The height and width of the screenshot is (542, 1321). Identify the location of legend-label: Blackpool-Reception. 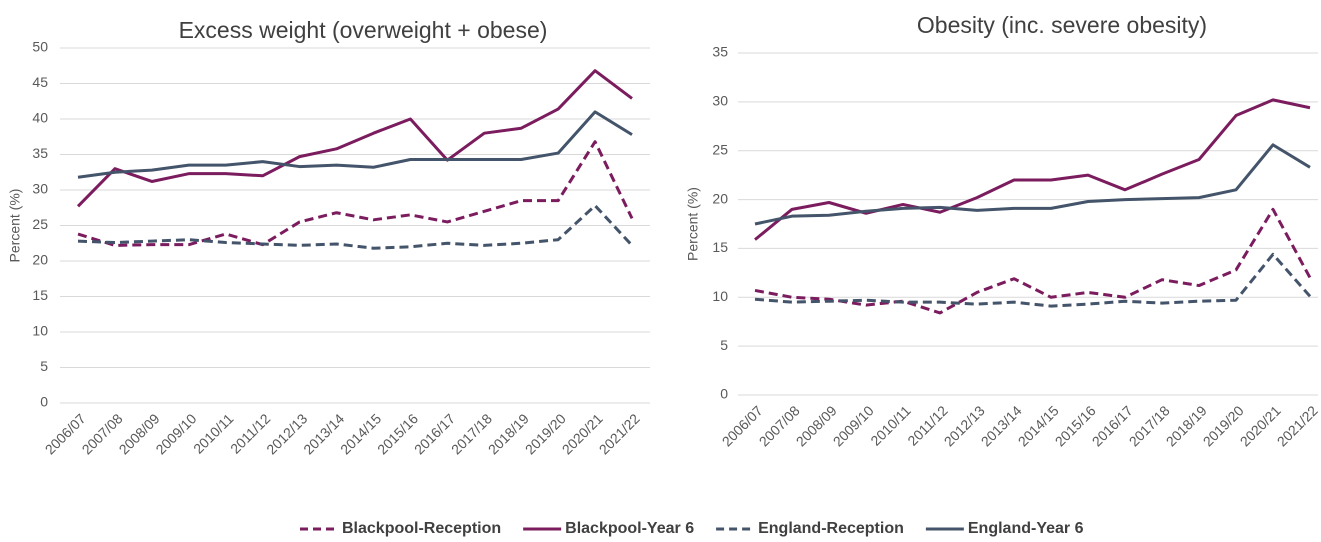
(421, 528).